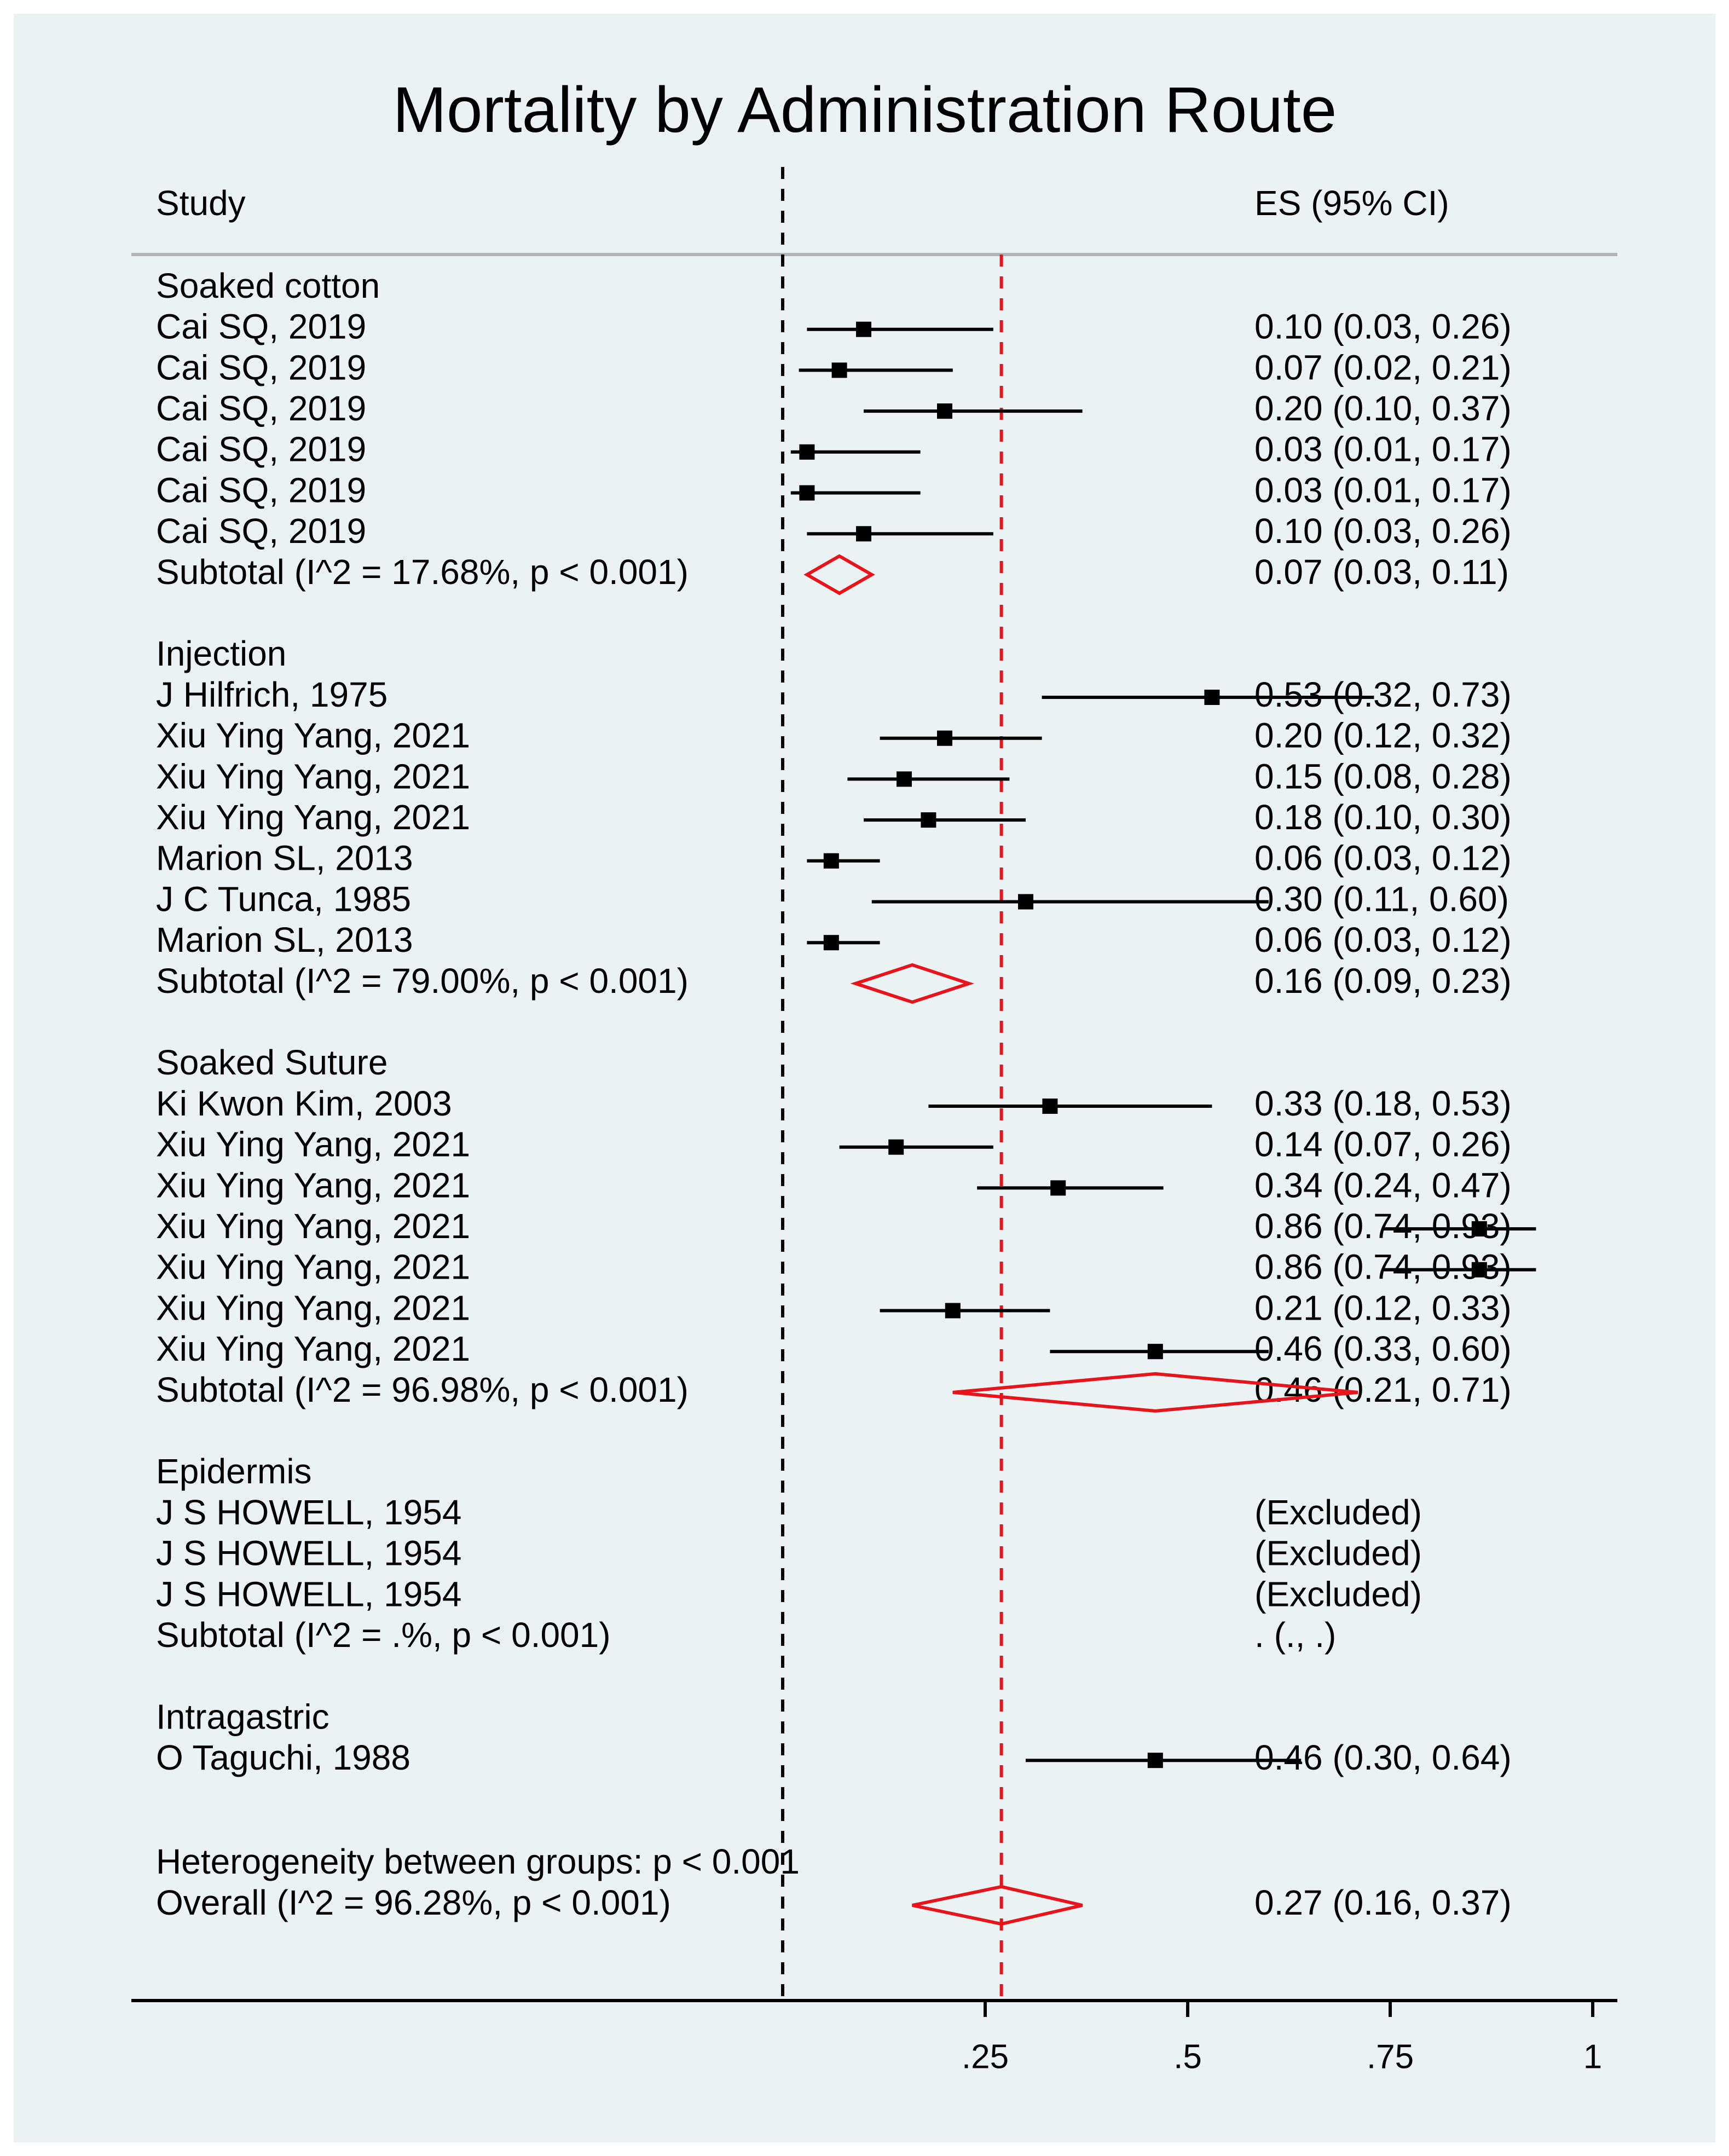 This screenshot has width=1729, height=2156. Describe the element at coordinates (1383, 776) in the screenshot. I see `study-estimate-text: 0.15 (0.08, 0.28)` at that location.